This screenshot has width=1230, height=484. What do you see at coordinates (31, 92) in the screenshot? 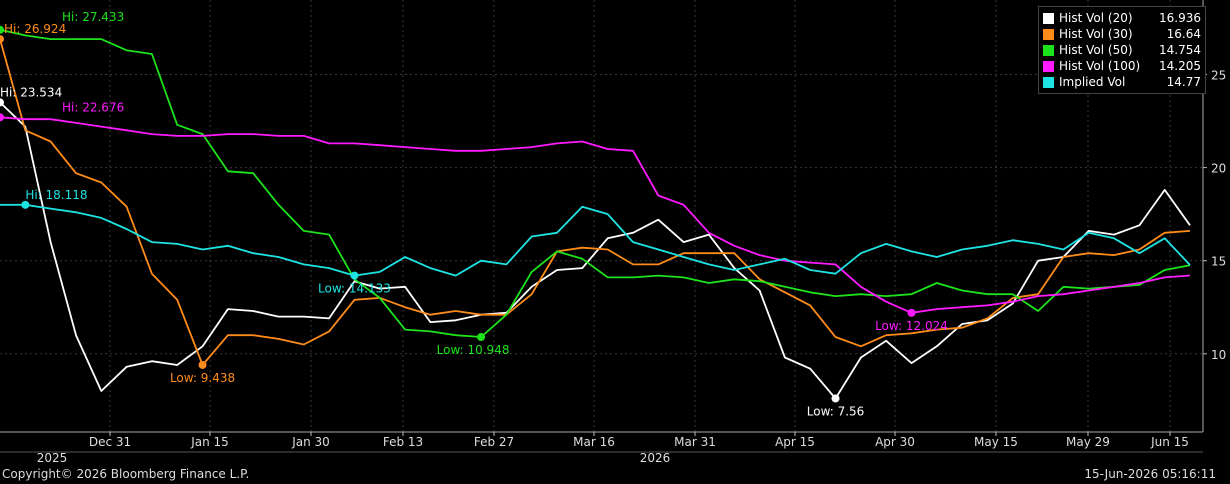
I see `annotation-label: Hi: 23.534` at bounding box center [31, 92].